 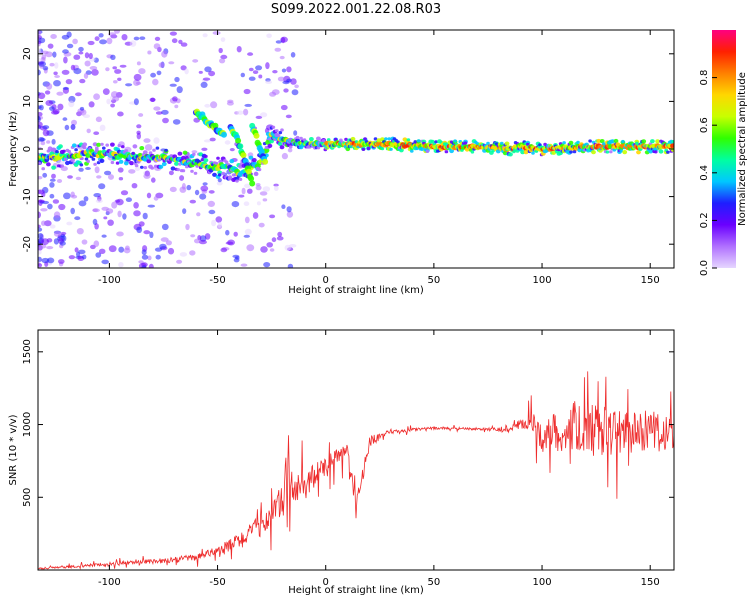 I want to click on colorbar-tick-label: 0.4, so click(x=704, y=173).